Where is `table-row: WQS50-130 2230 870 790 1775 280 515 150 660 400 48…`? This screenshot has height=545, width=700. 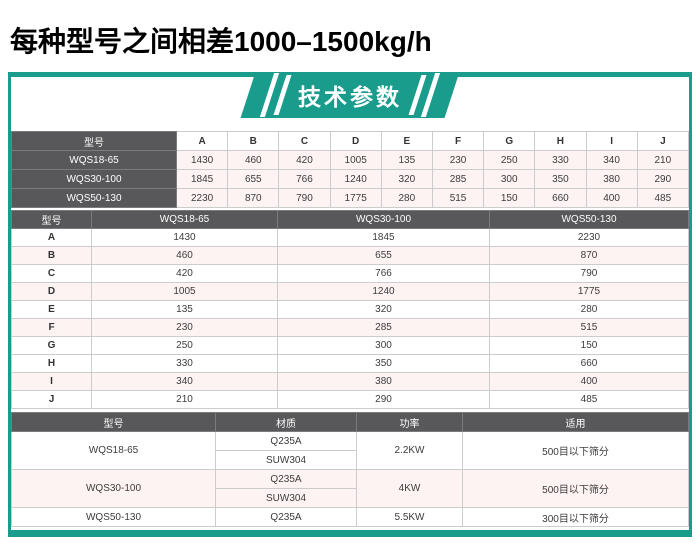 table-row: WQS50-130 2230 870 790 1775 280 515 150 660 400 48… is located at coordinates (350, 198).